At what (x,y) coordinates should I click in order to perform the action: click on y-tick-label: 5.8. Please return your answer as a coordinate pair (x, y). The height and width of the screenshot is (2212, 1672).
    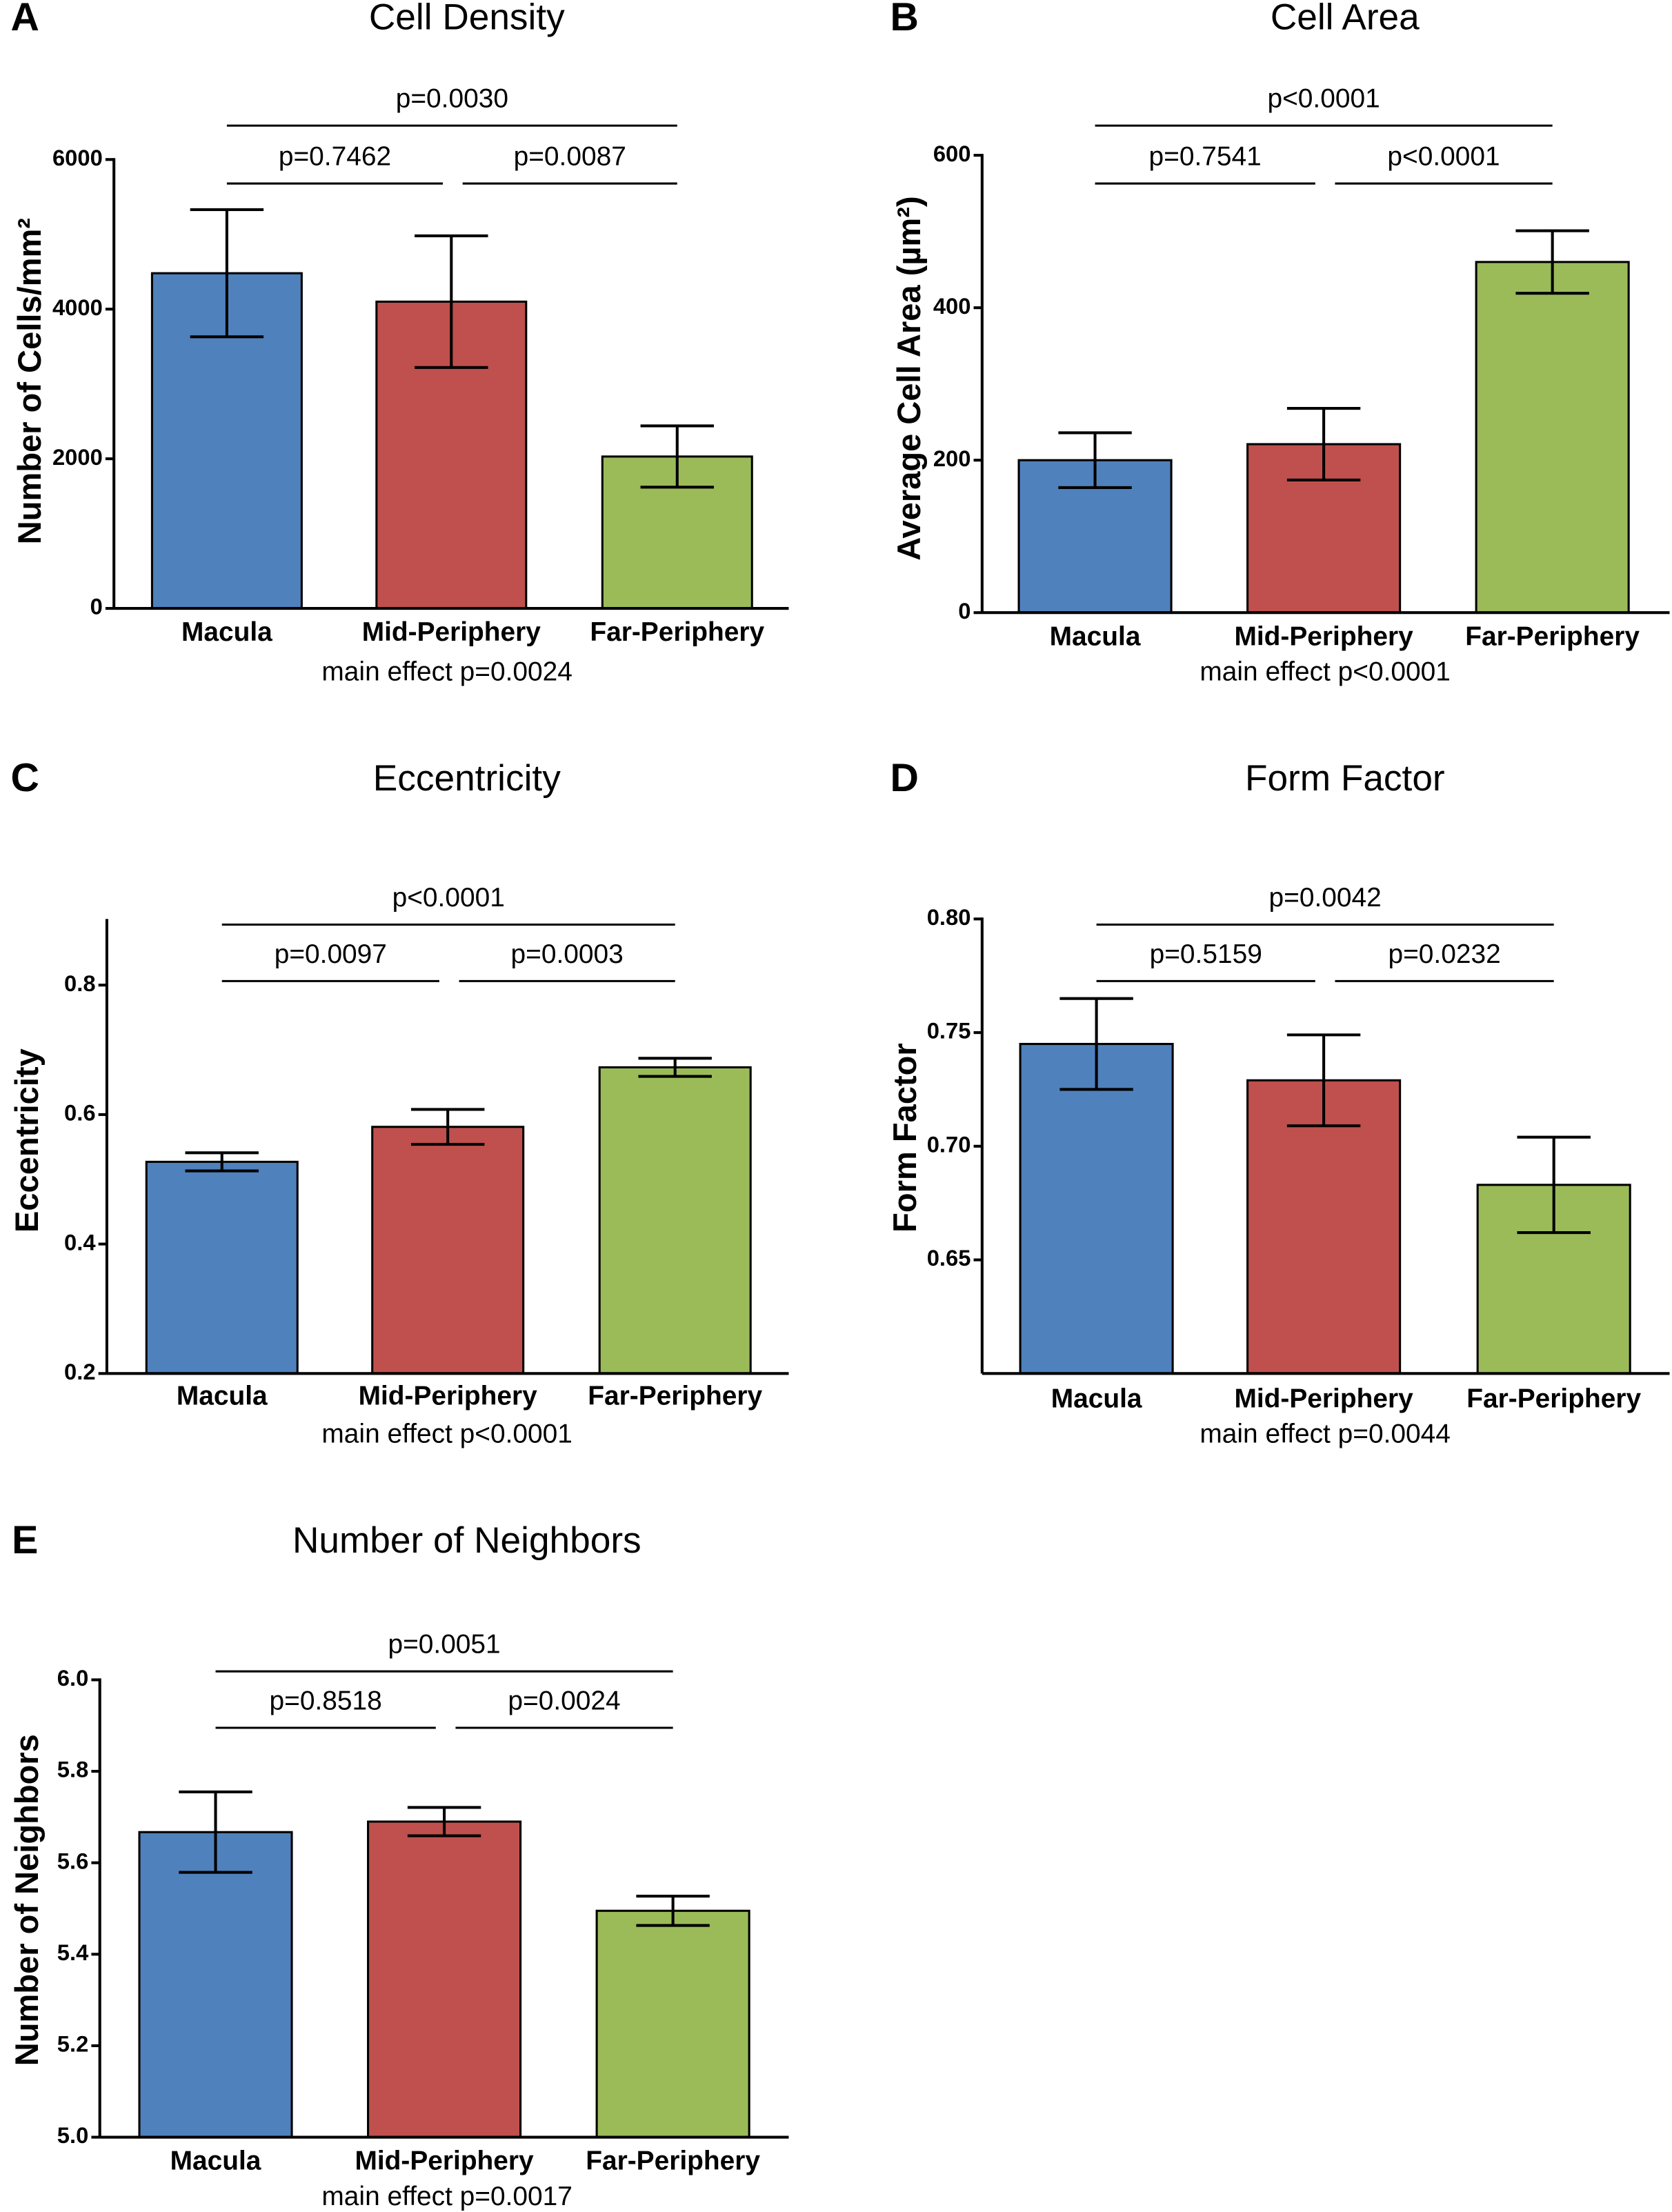
    Looking at the image, I should click on (73, 1769).